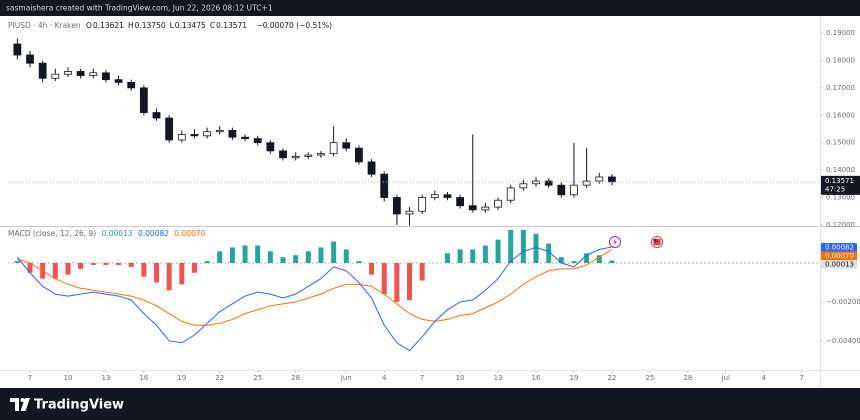  What do you see at coordinates (840, 225) in the screenshot?
I see `y-tick-label: 0.12000` at bounding box center [840, 225].